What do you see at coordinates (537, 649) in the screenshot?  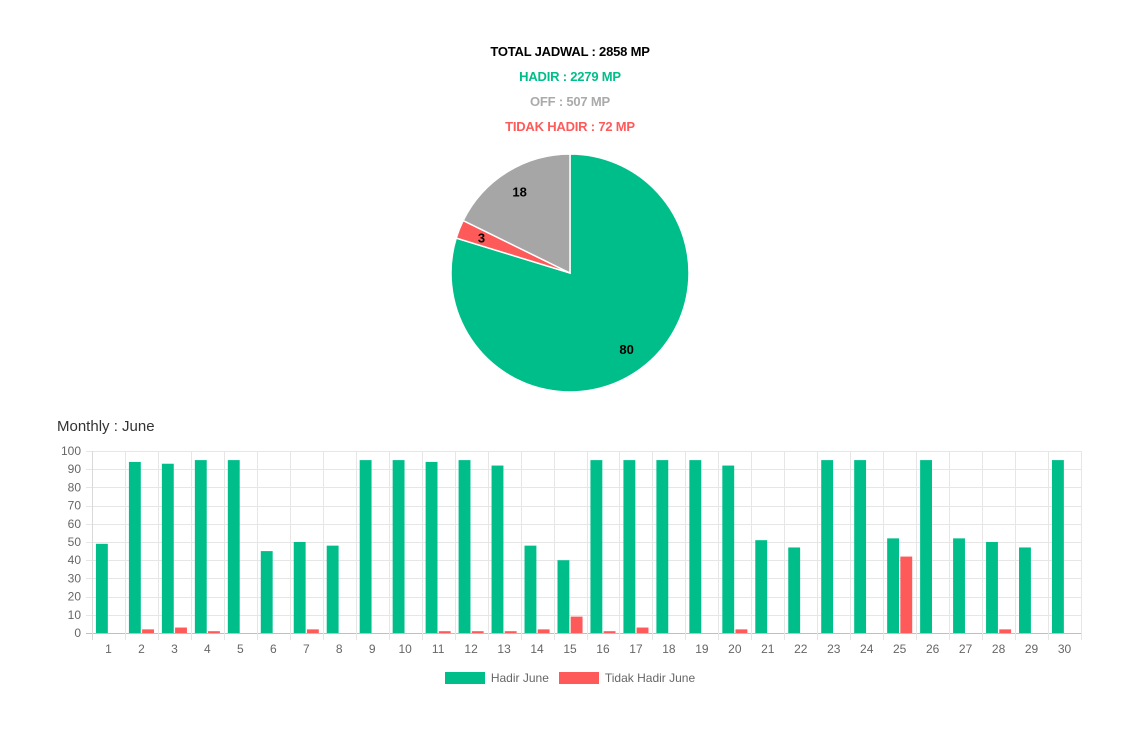 I see `x-tick-label: 14` at bounding box center [537, 649].